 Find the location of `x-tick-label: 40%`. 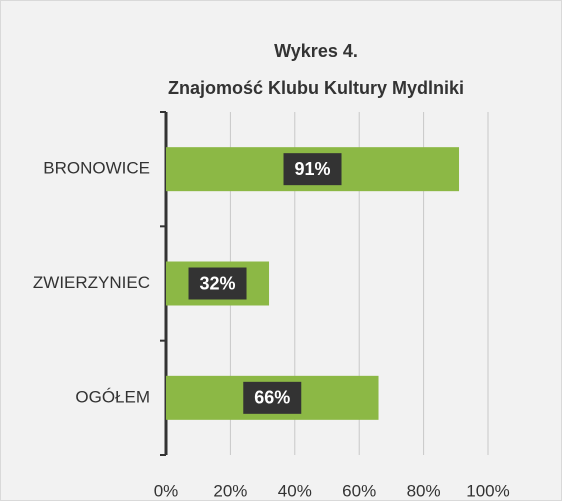

x-tick-label: 40% is located at coordinates (295, 490).